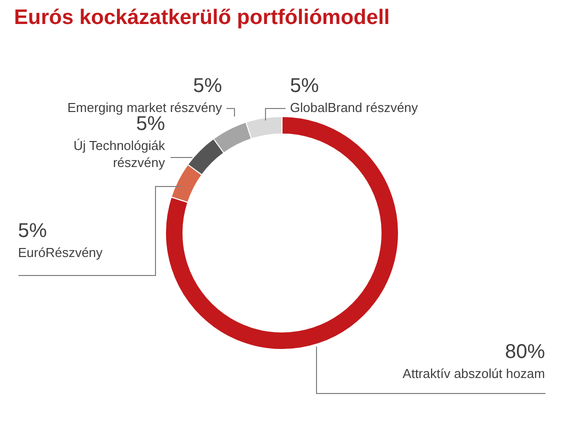  I want to click on data-label: 80%, so click(525, 352).